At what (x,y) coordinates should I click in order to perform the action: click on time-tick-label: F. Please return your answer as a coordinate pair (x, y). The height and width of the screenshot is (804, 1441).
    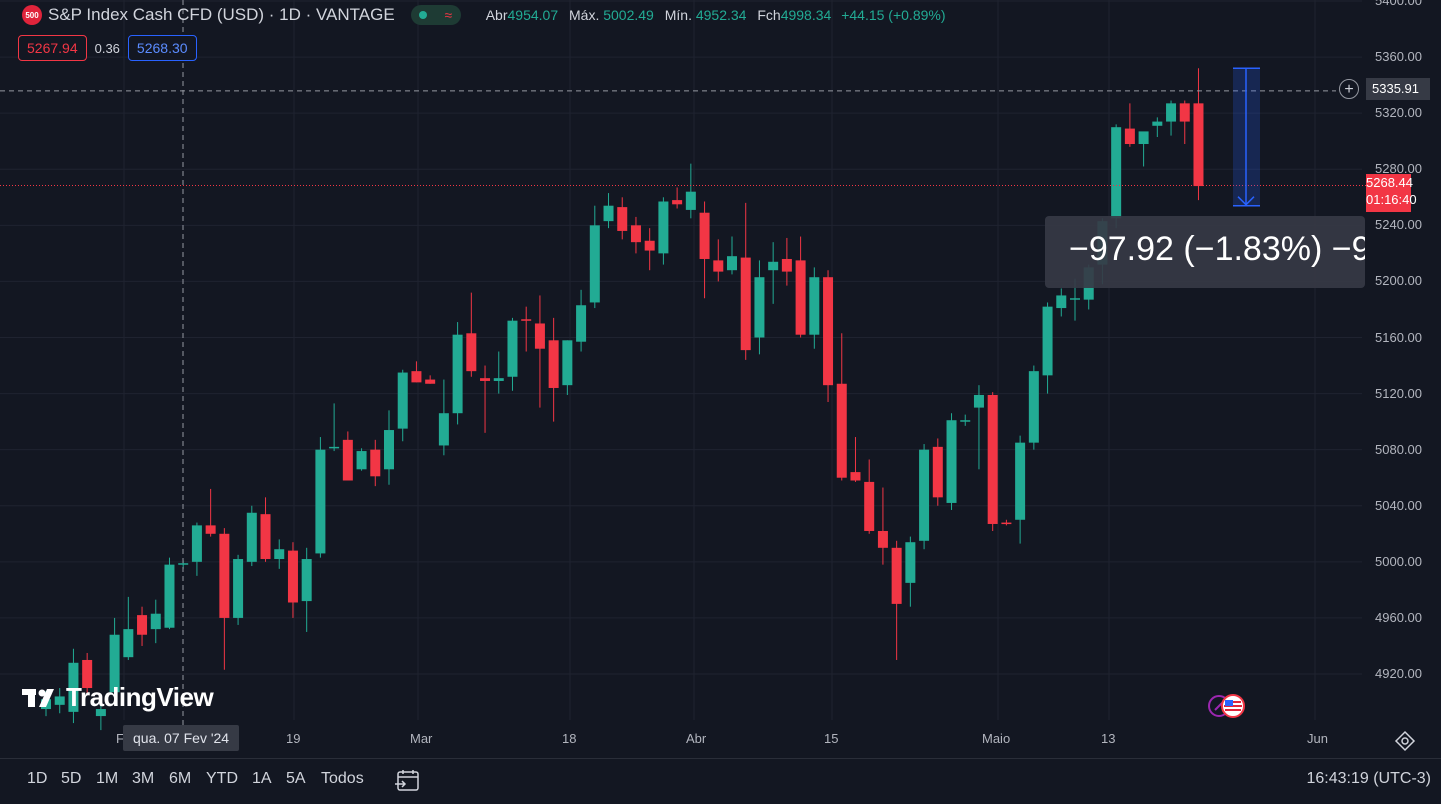
    Looking at the image, I should click on (120, 738).